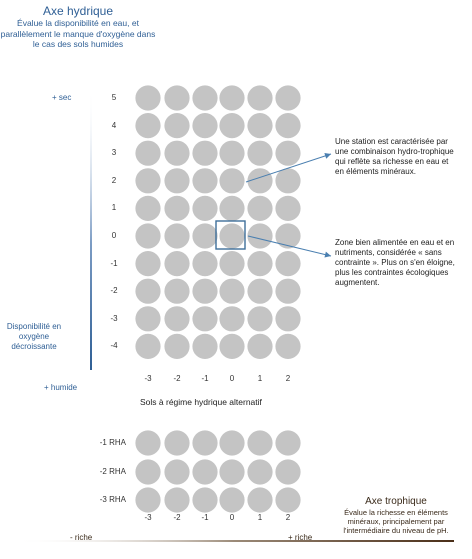 The image size is (472, 559). Describe the element at coordinates (232, 517) in the screenshot. I see `rha-col-label: 0` at that location.